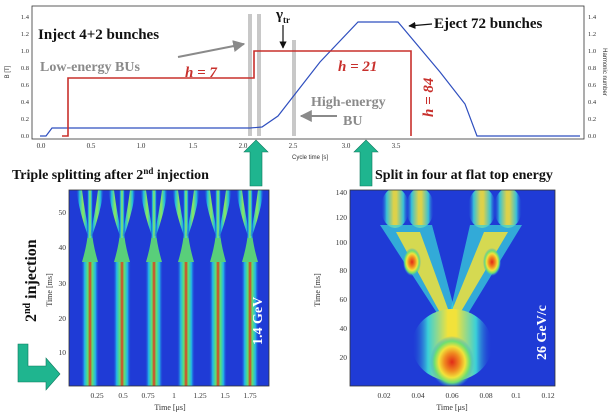 The height and width of the screenshot is (415, 609). Describe the element at coordinates (344, 357) in the screenshot. I see `right-y-tick: 20` at that location.